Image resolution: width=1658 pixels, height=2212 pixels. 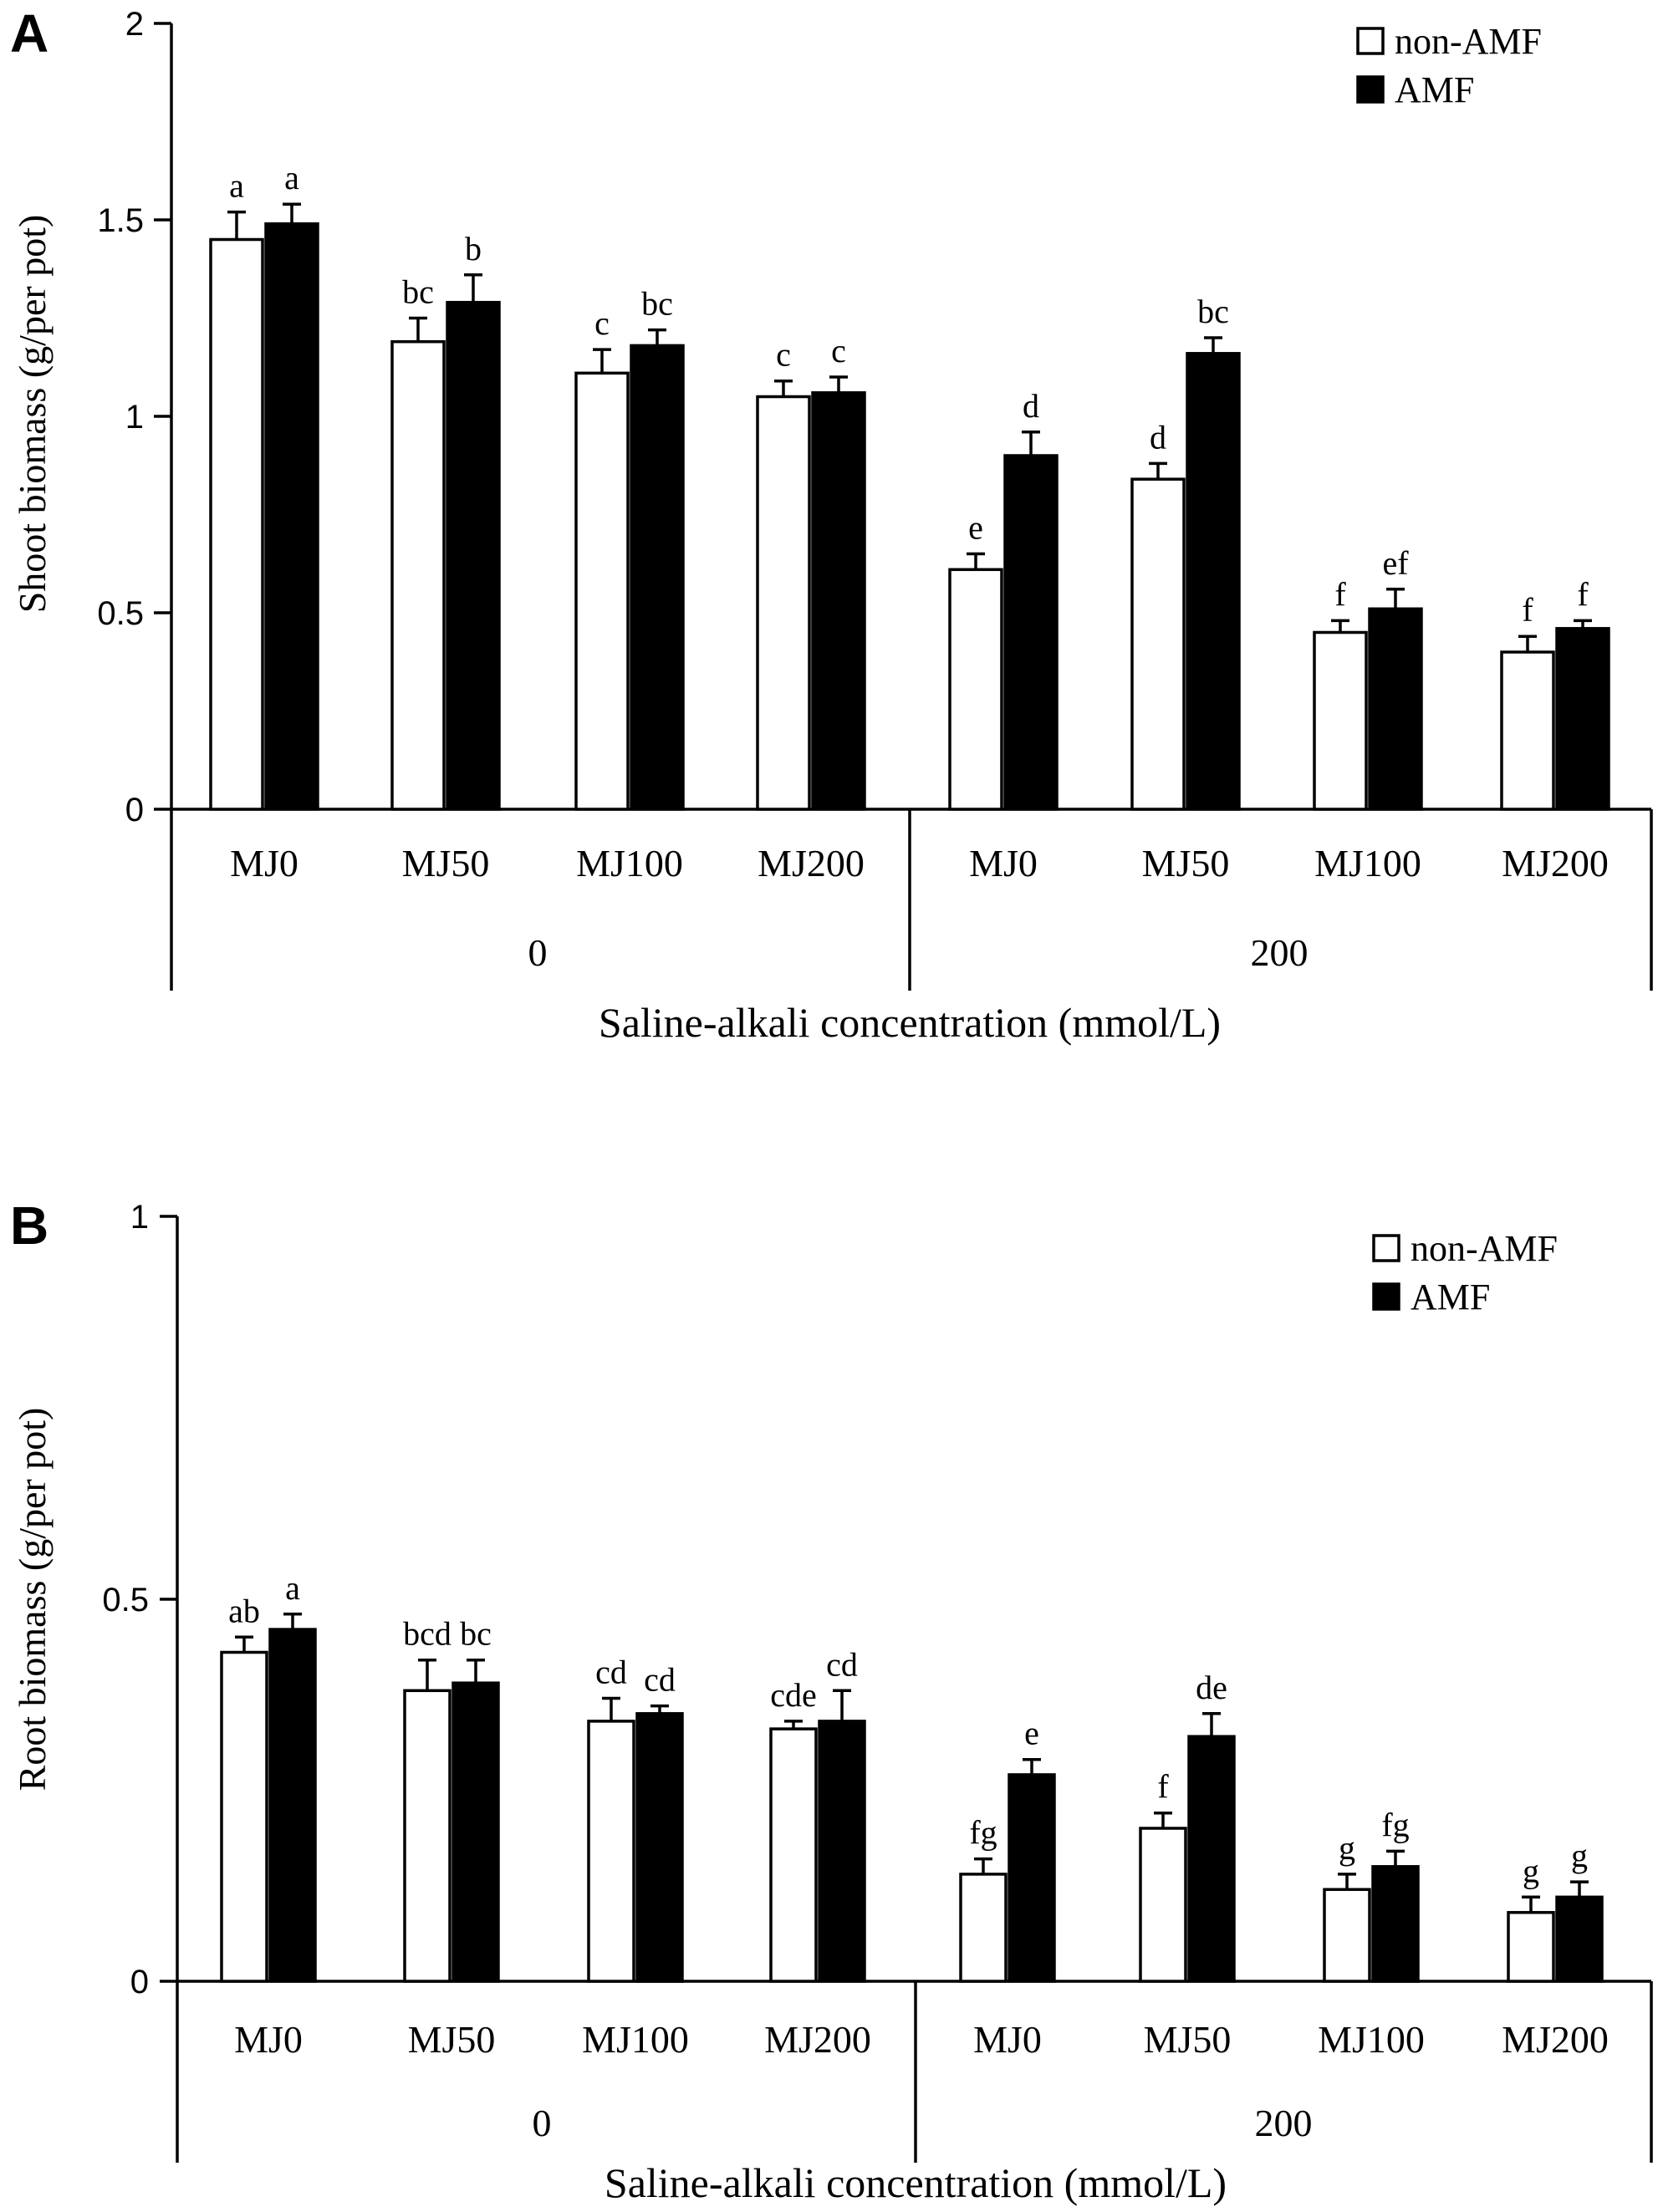 What do you see at coordinates (1370, 89) in the screenshot?
I see `panel-a-legend-swatch-amf` at bounding box center [1370, 89].